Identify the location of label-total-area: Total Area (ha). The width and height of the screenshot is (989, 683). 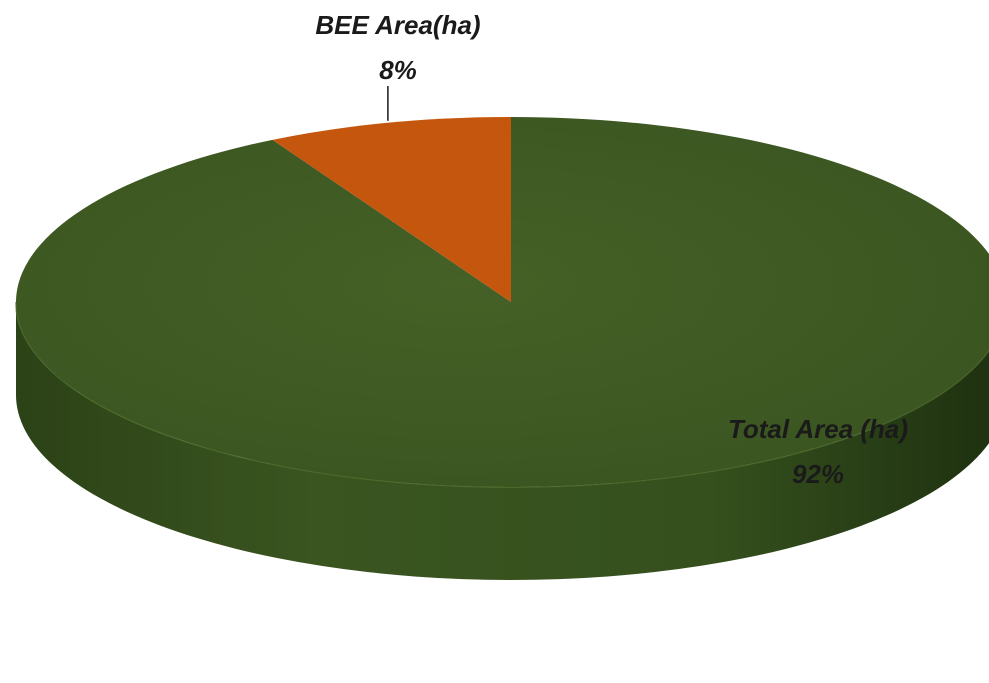
(818, 429).